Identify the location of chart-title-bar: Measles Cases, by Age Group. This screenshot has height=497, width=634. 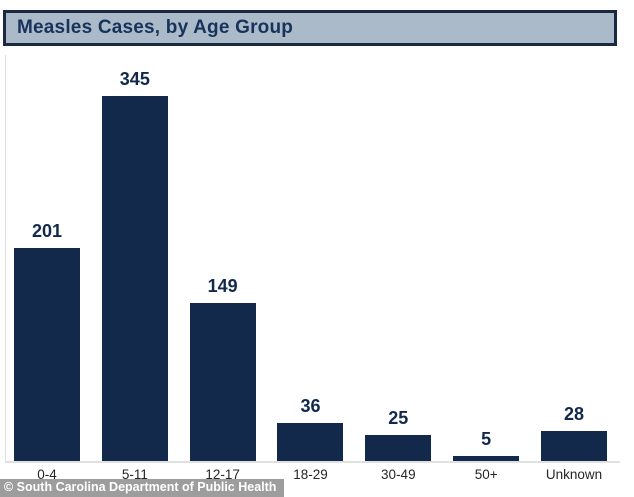
(310, 28).